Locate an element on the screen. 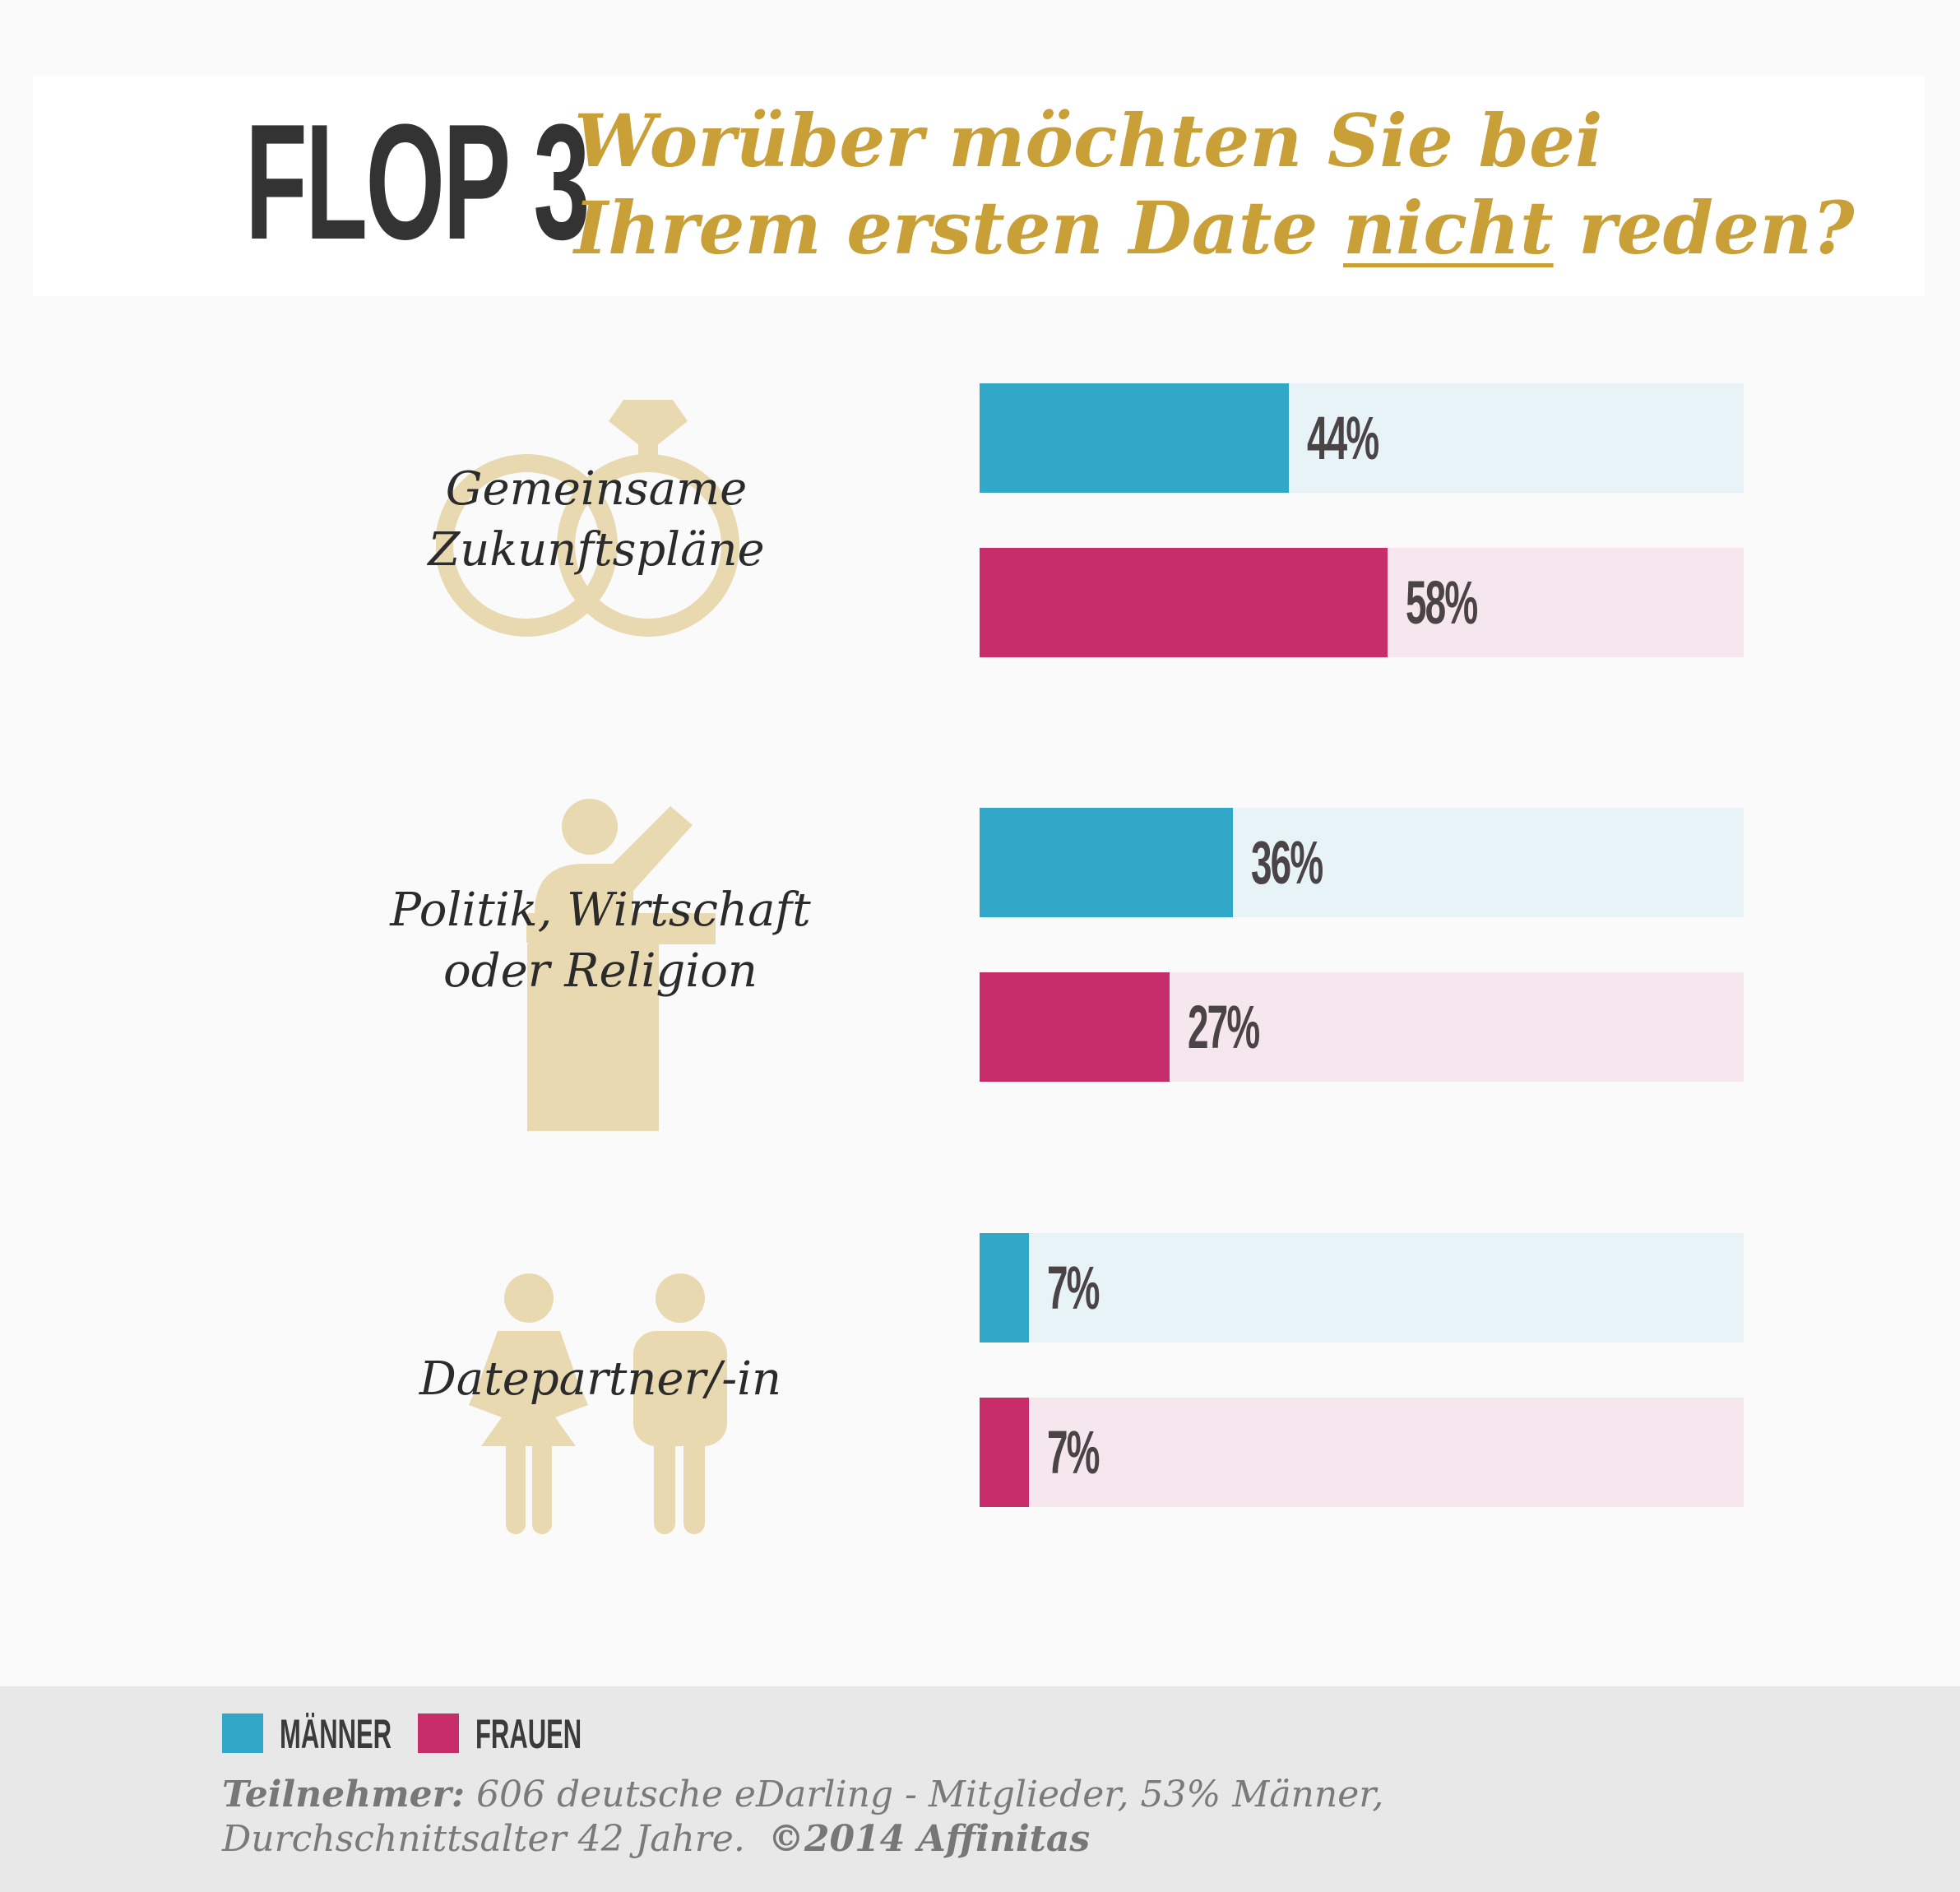  note-line2: Durchschnittsalter 42 Jahre. is located at coordinates (483, 1839).